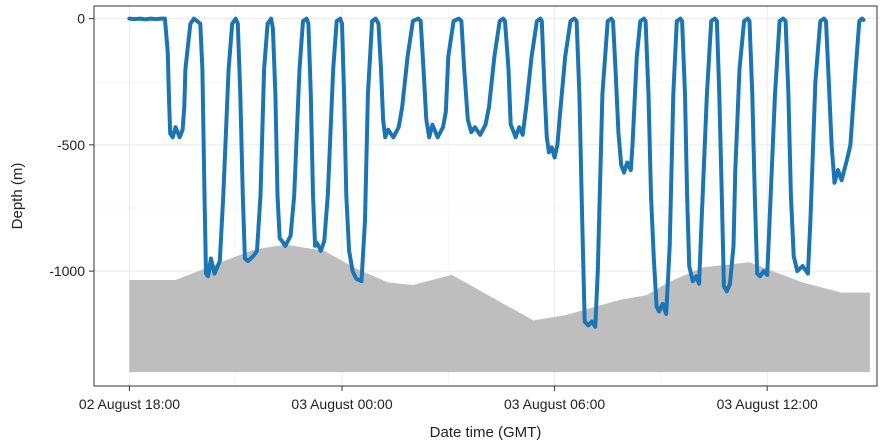  What do you see at coordinates (486, 432) in the screenshot?
I see `x-axis-title: Date time (GMT)` at bounding box center [486, 432].